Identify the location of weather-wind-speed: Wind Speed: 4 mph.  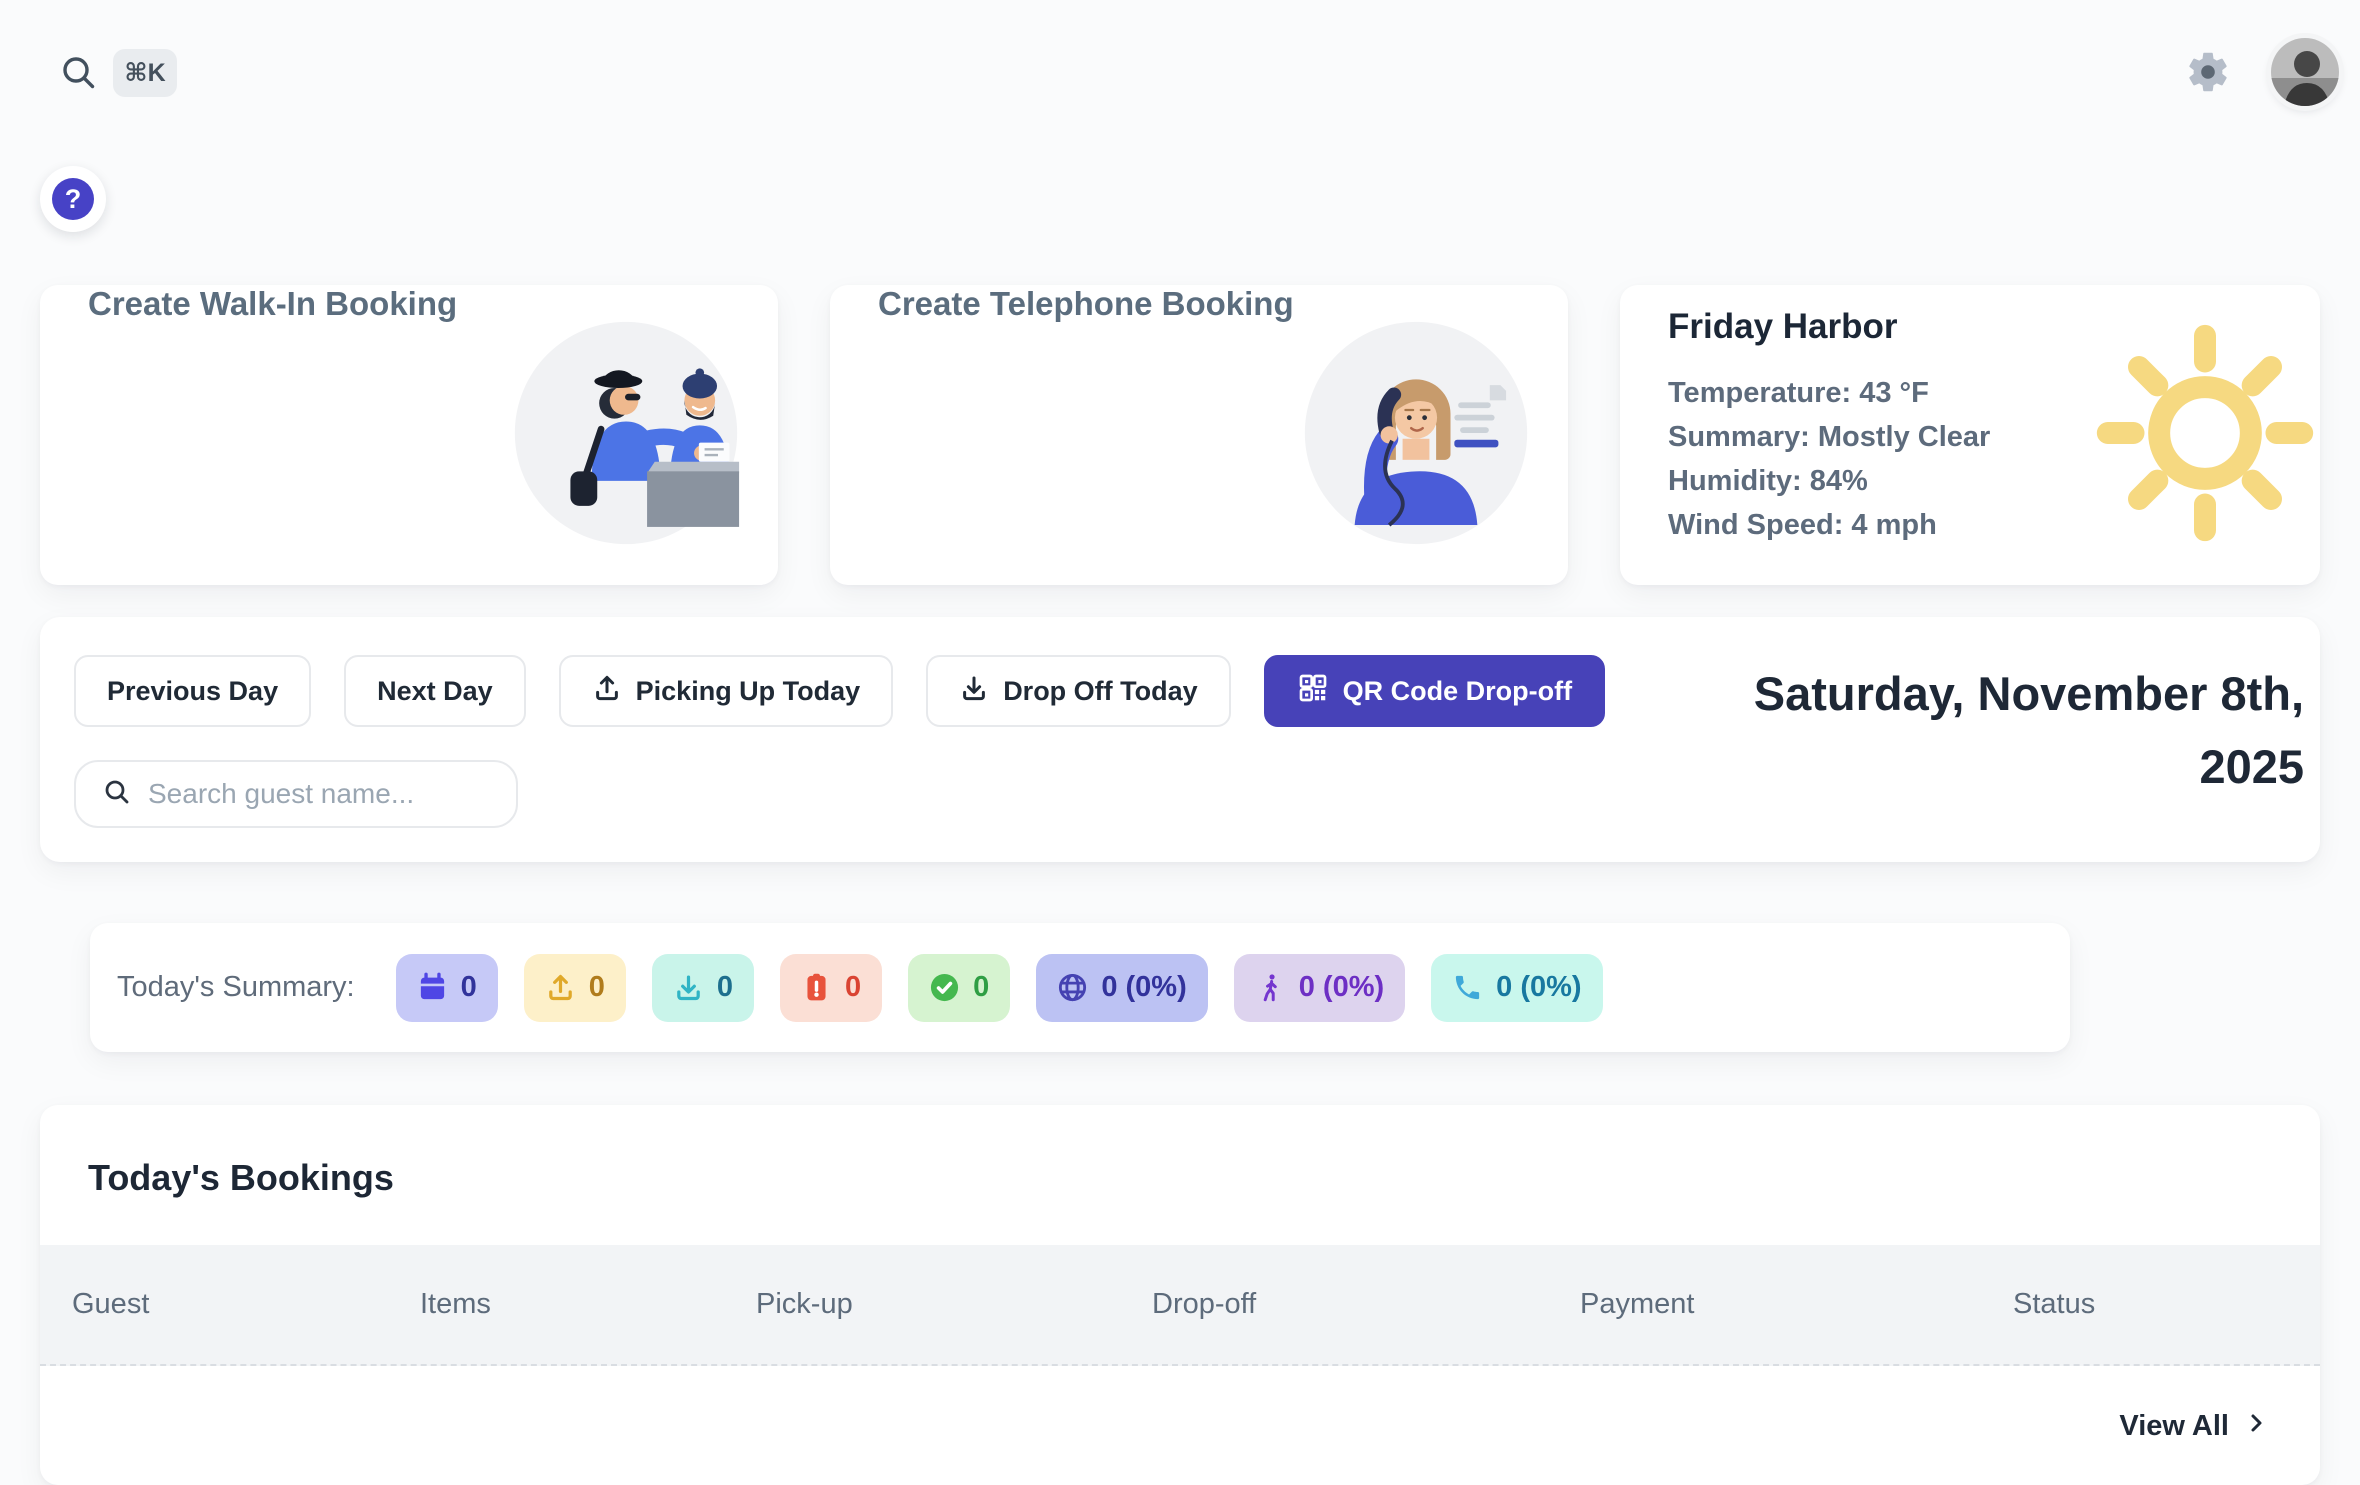
(1802, 525).